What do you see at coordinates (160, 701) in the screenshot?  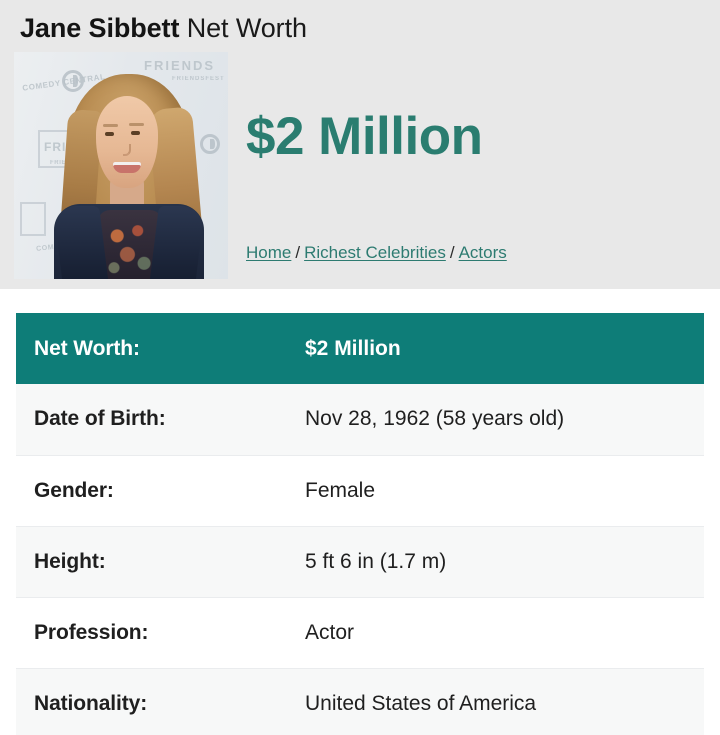 I see `row-label-nationality: Nationality:` at bounding box center [160, 701].